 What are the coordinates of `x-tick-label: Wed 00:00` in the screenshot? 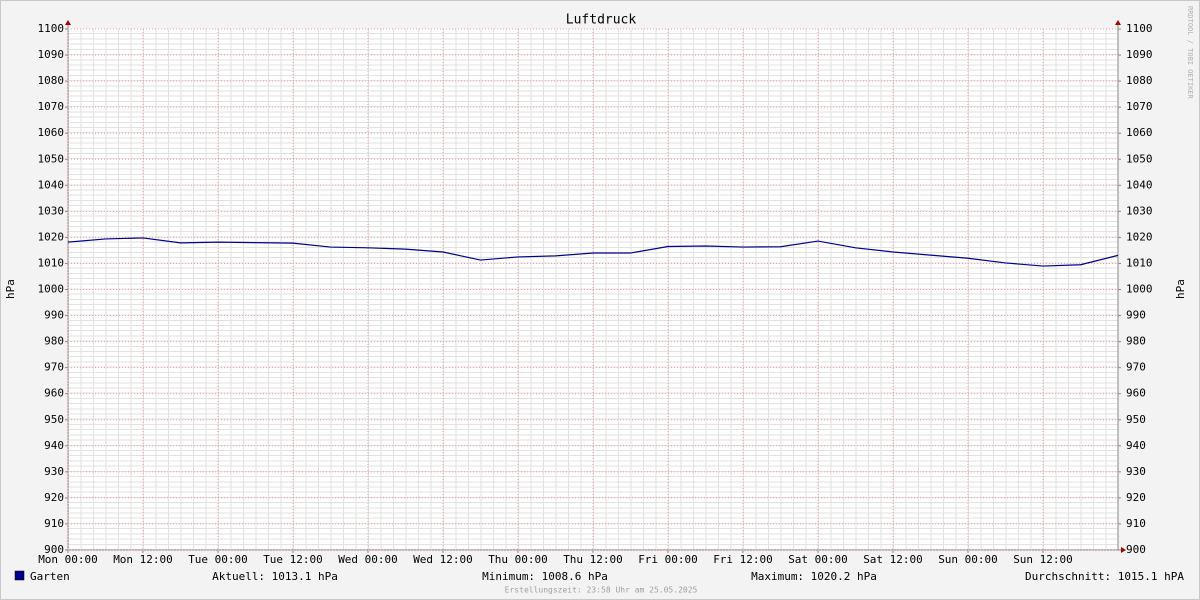 It's located at (368, 559).